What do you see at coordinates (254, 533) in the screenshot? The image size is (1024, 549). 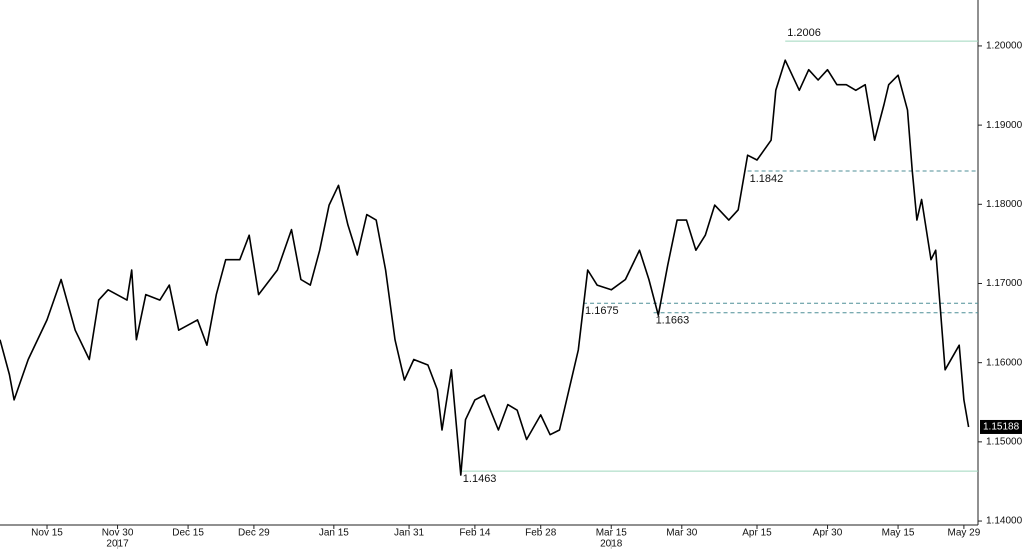 I see `x-tick-label: Dec 29` at bounding box center [254, 533].